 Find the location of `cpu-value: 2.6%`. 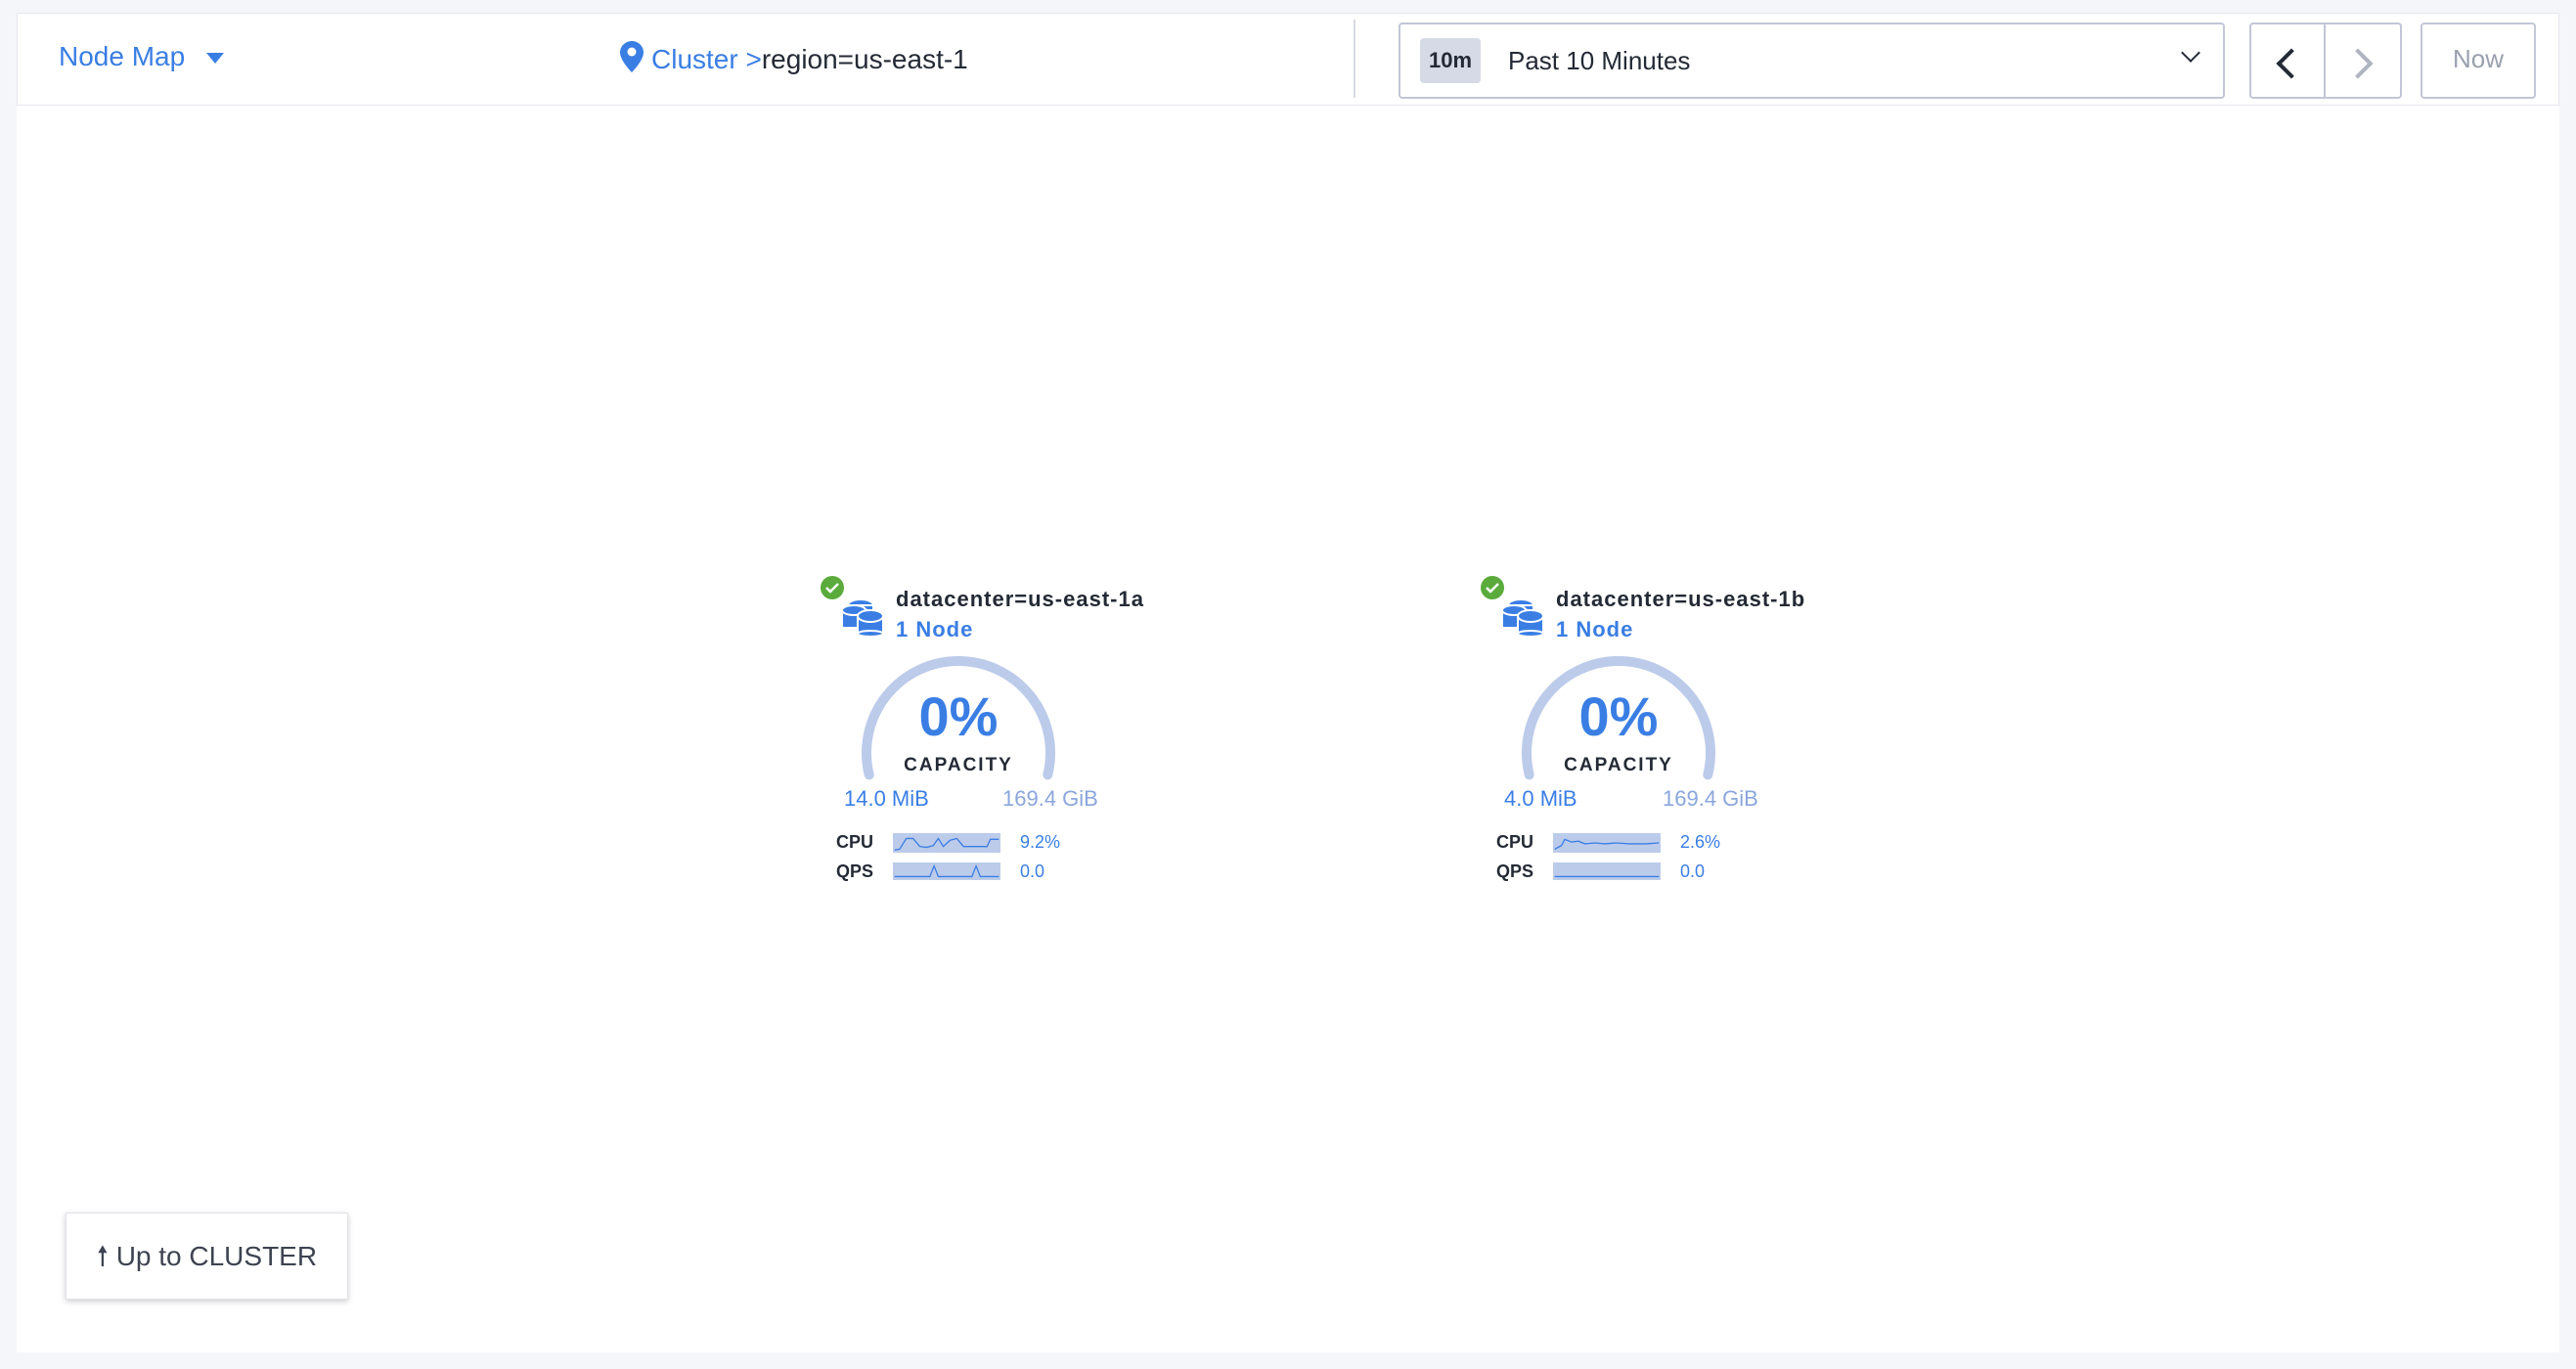

cpu-value: 2.6% is located at coordinates (1700, 842).